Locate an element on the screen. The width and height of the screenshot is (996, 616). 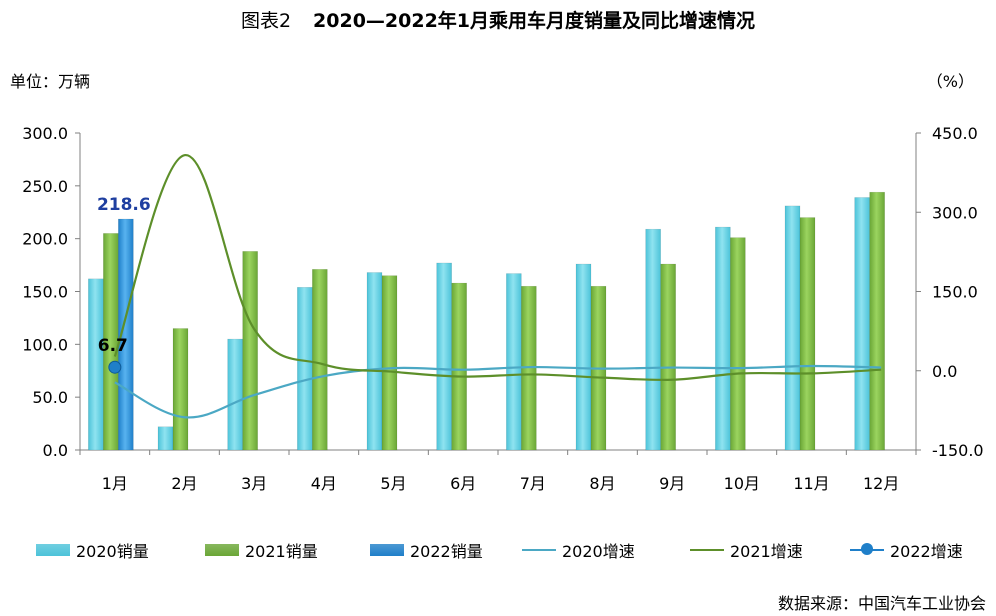
legend-item-2020增速: 2020增速 is located at coordinates (578, 550).